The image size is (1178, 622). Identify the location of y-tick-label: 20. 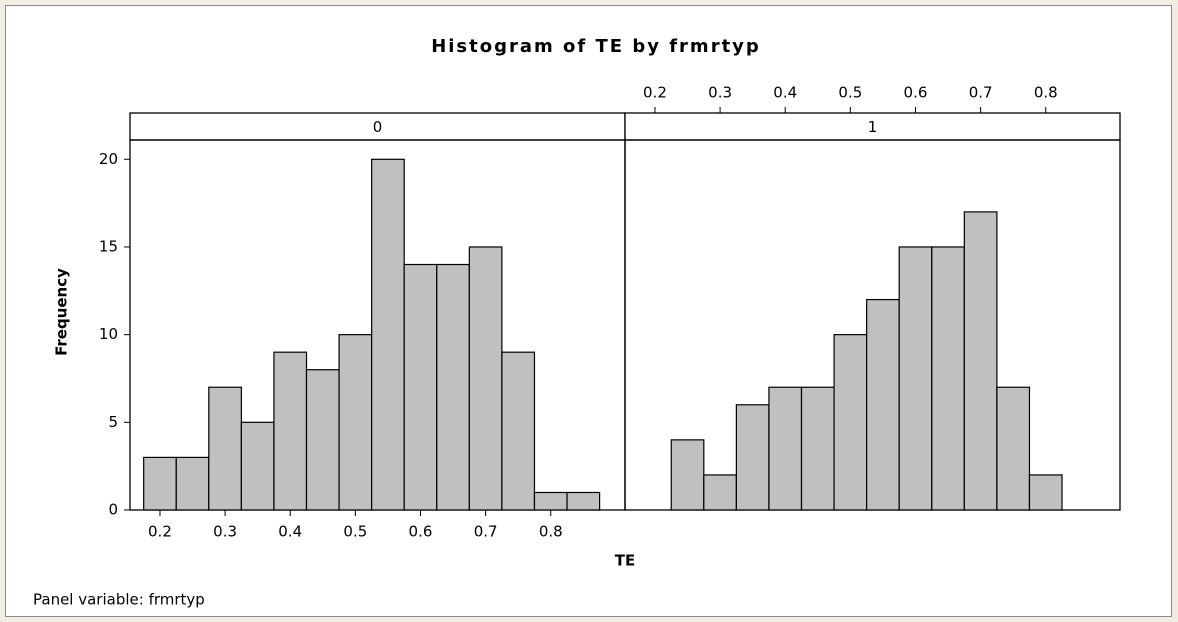
(108, 159).